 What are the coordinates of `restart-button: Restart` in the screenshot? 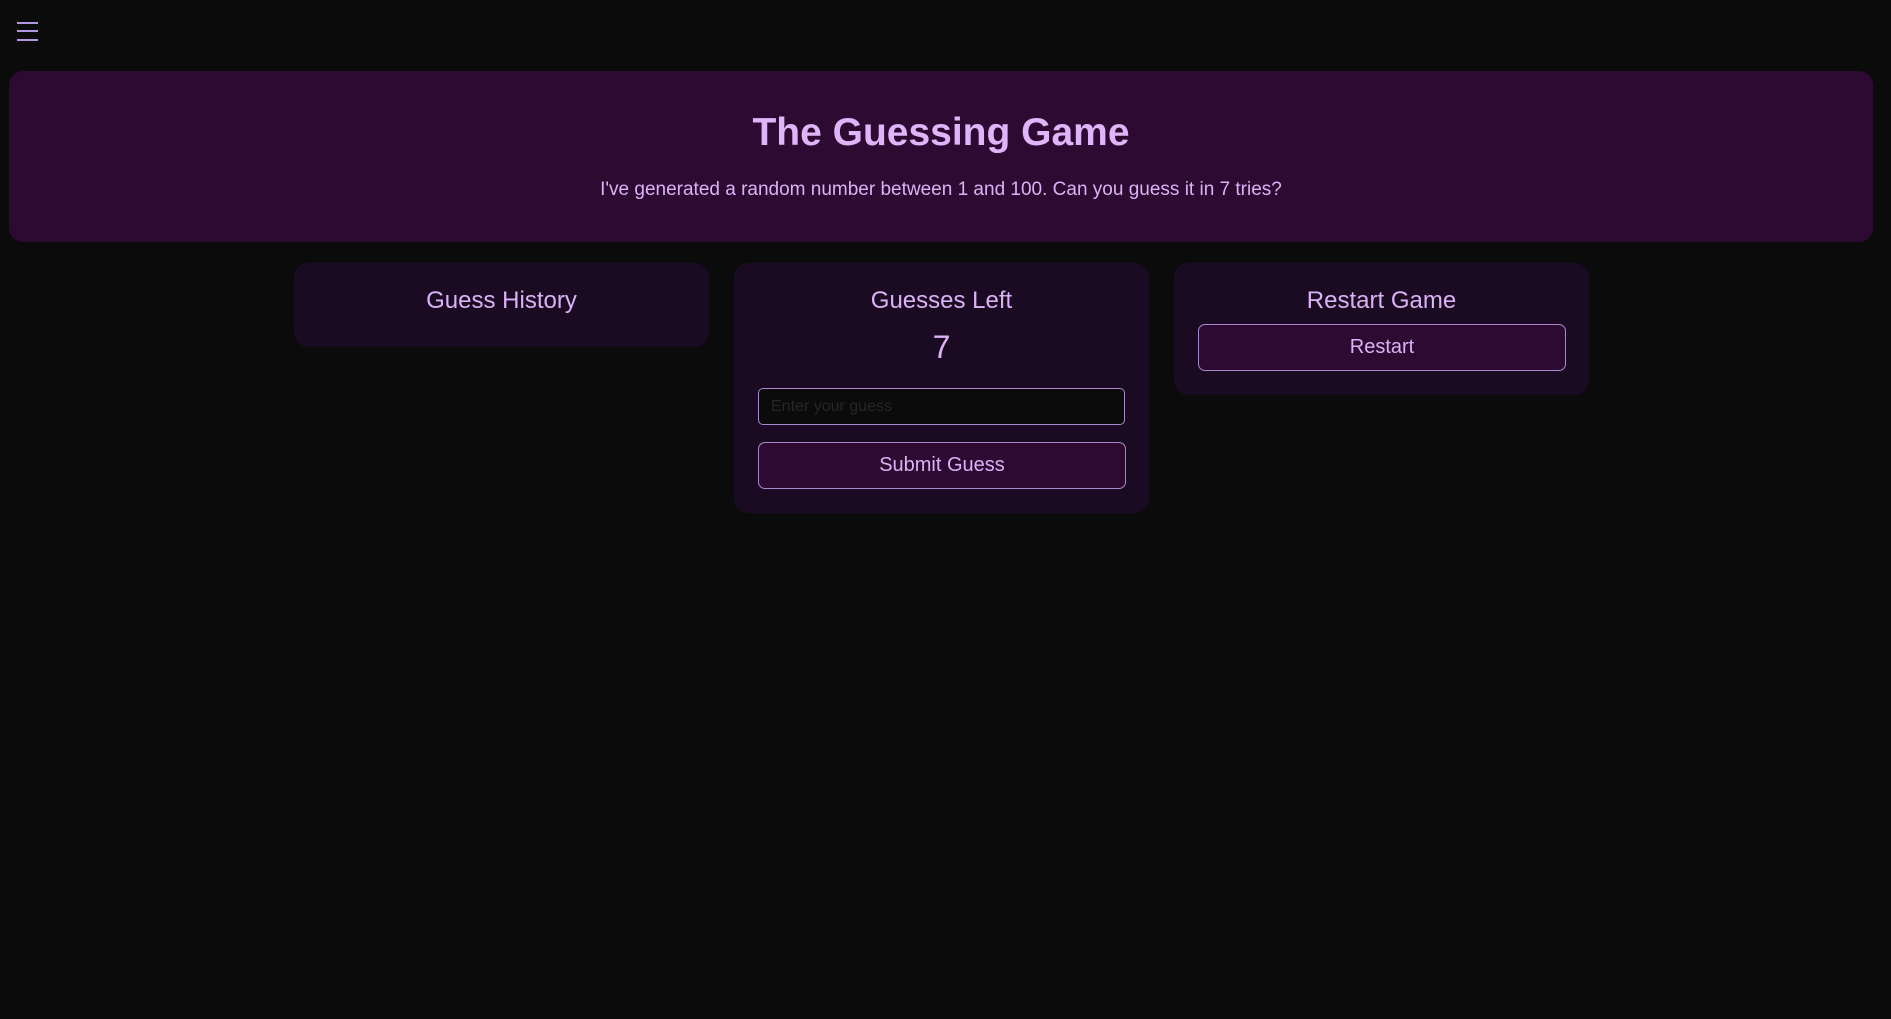 It's located at (1382, 347).